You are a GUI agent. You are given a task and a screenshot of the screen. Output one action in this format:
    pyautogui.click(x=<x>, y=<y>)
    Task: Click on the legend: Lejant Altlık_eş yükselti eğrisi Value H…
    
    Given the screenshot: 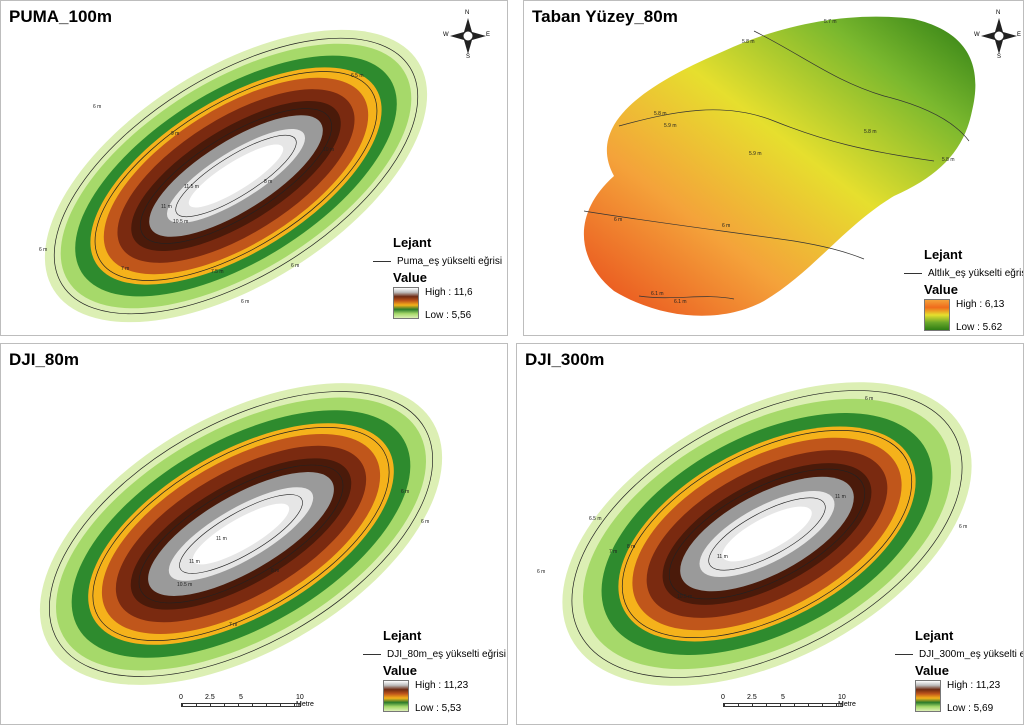 What is the action you would take?
    pyautogui.click(x=964, y=290)
    